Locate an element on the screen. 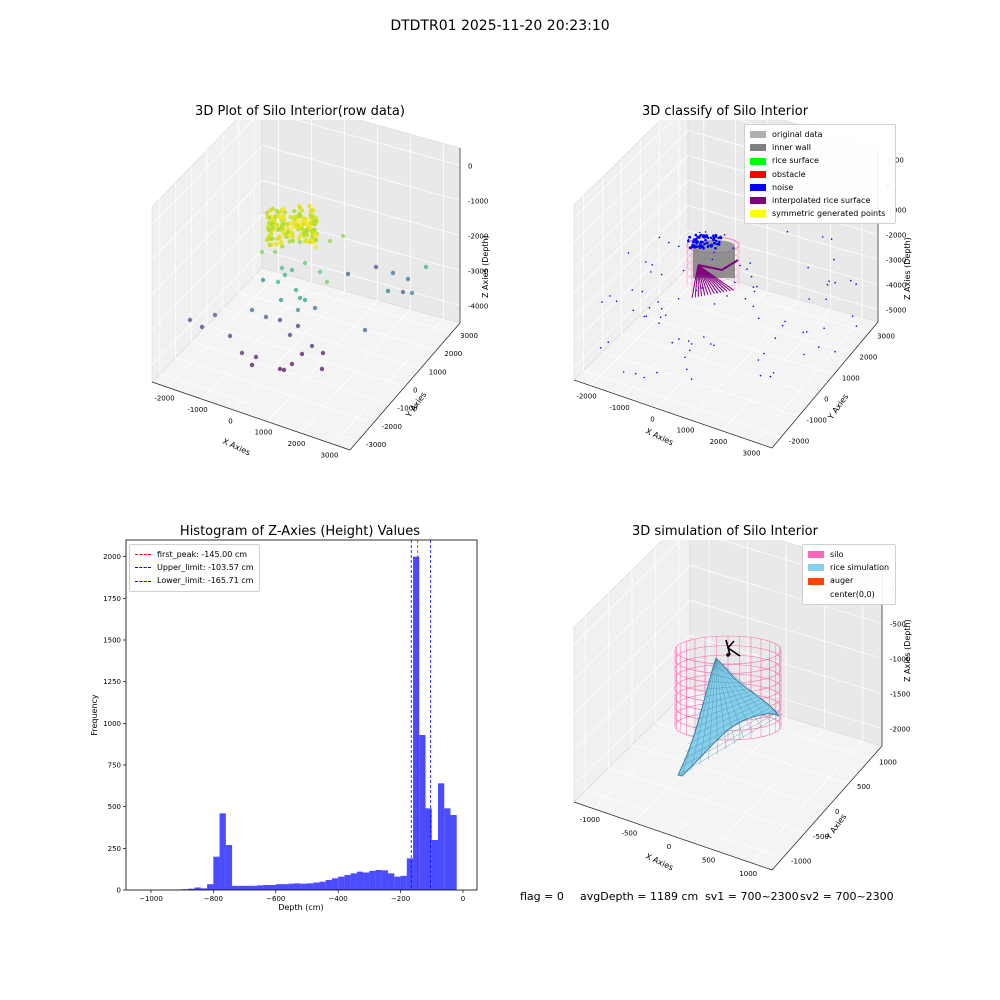  classify-legend-item: rice surface is located at coordinates (820, 160).